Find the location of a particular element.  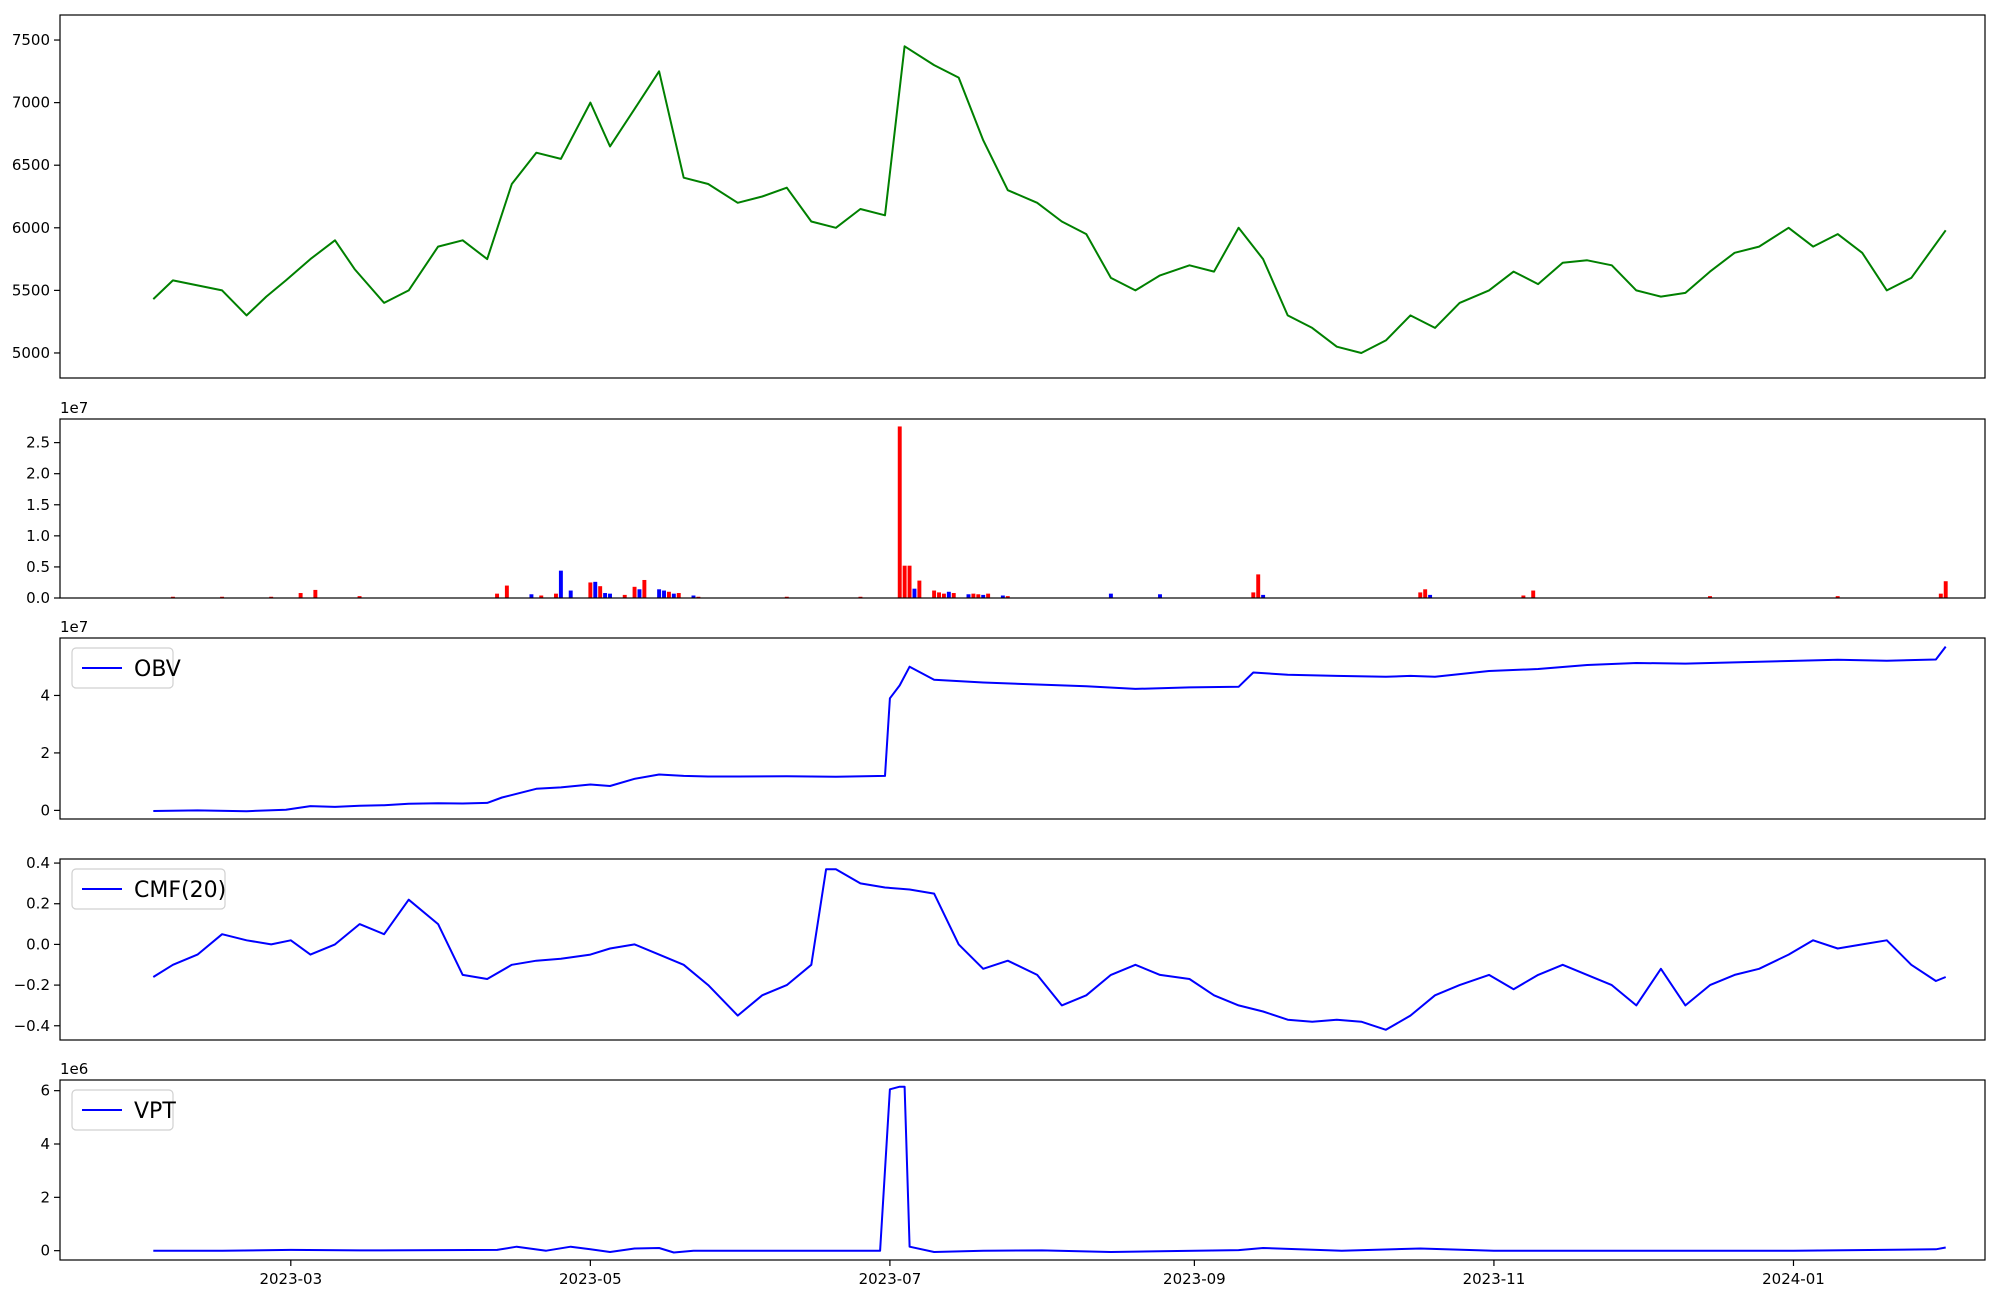

y-tick-label: 0.2 is located at coordinates (38, 904).